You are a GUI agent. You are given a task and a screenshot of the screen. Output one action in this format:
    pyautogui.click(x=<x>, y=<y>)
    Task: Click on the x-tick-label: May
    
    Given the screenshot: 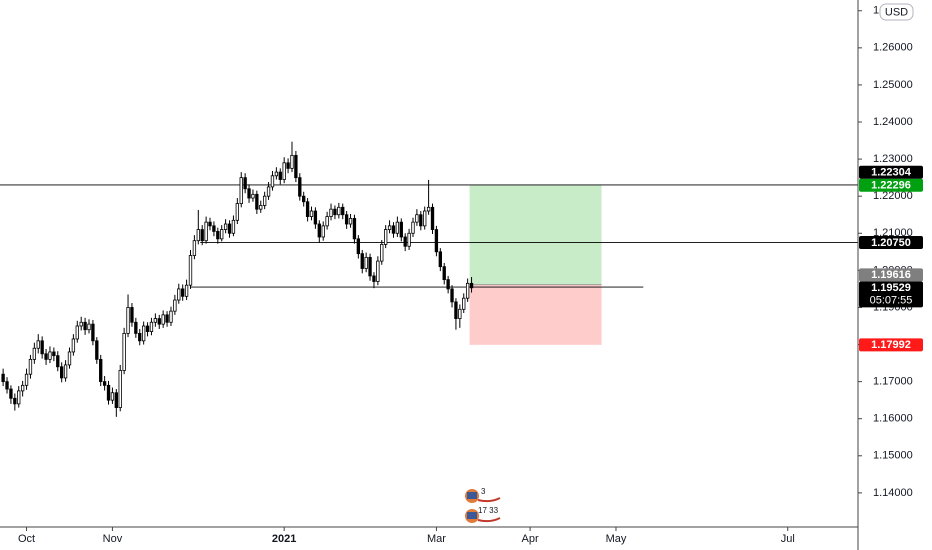 What is the action you would take?
    pyautogui.click(x=616, y=539)
    